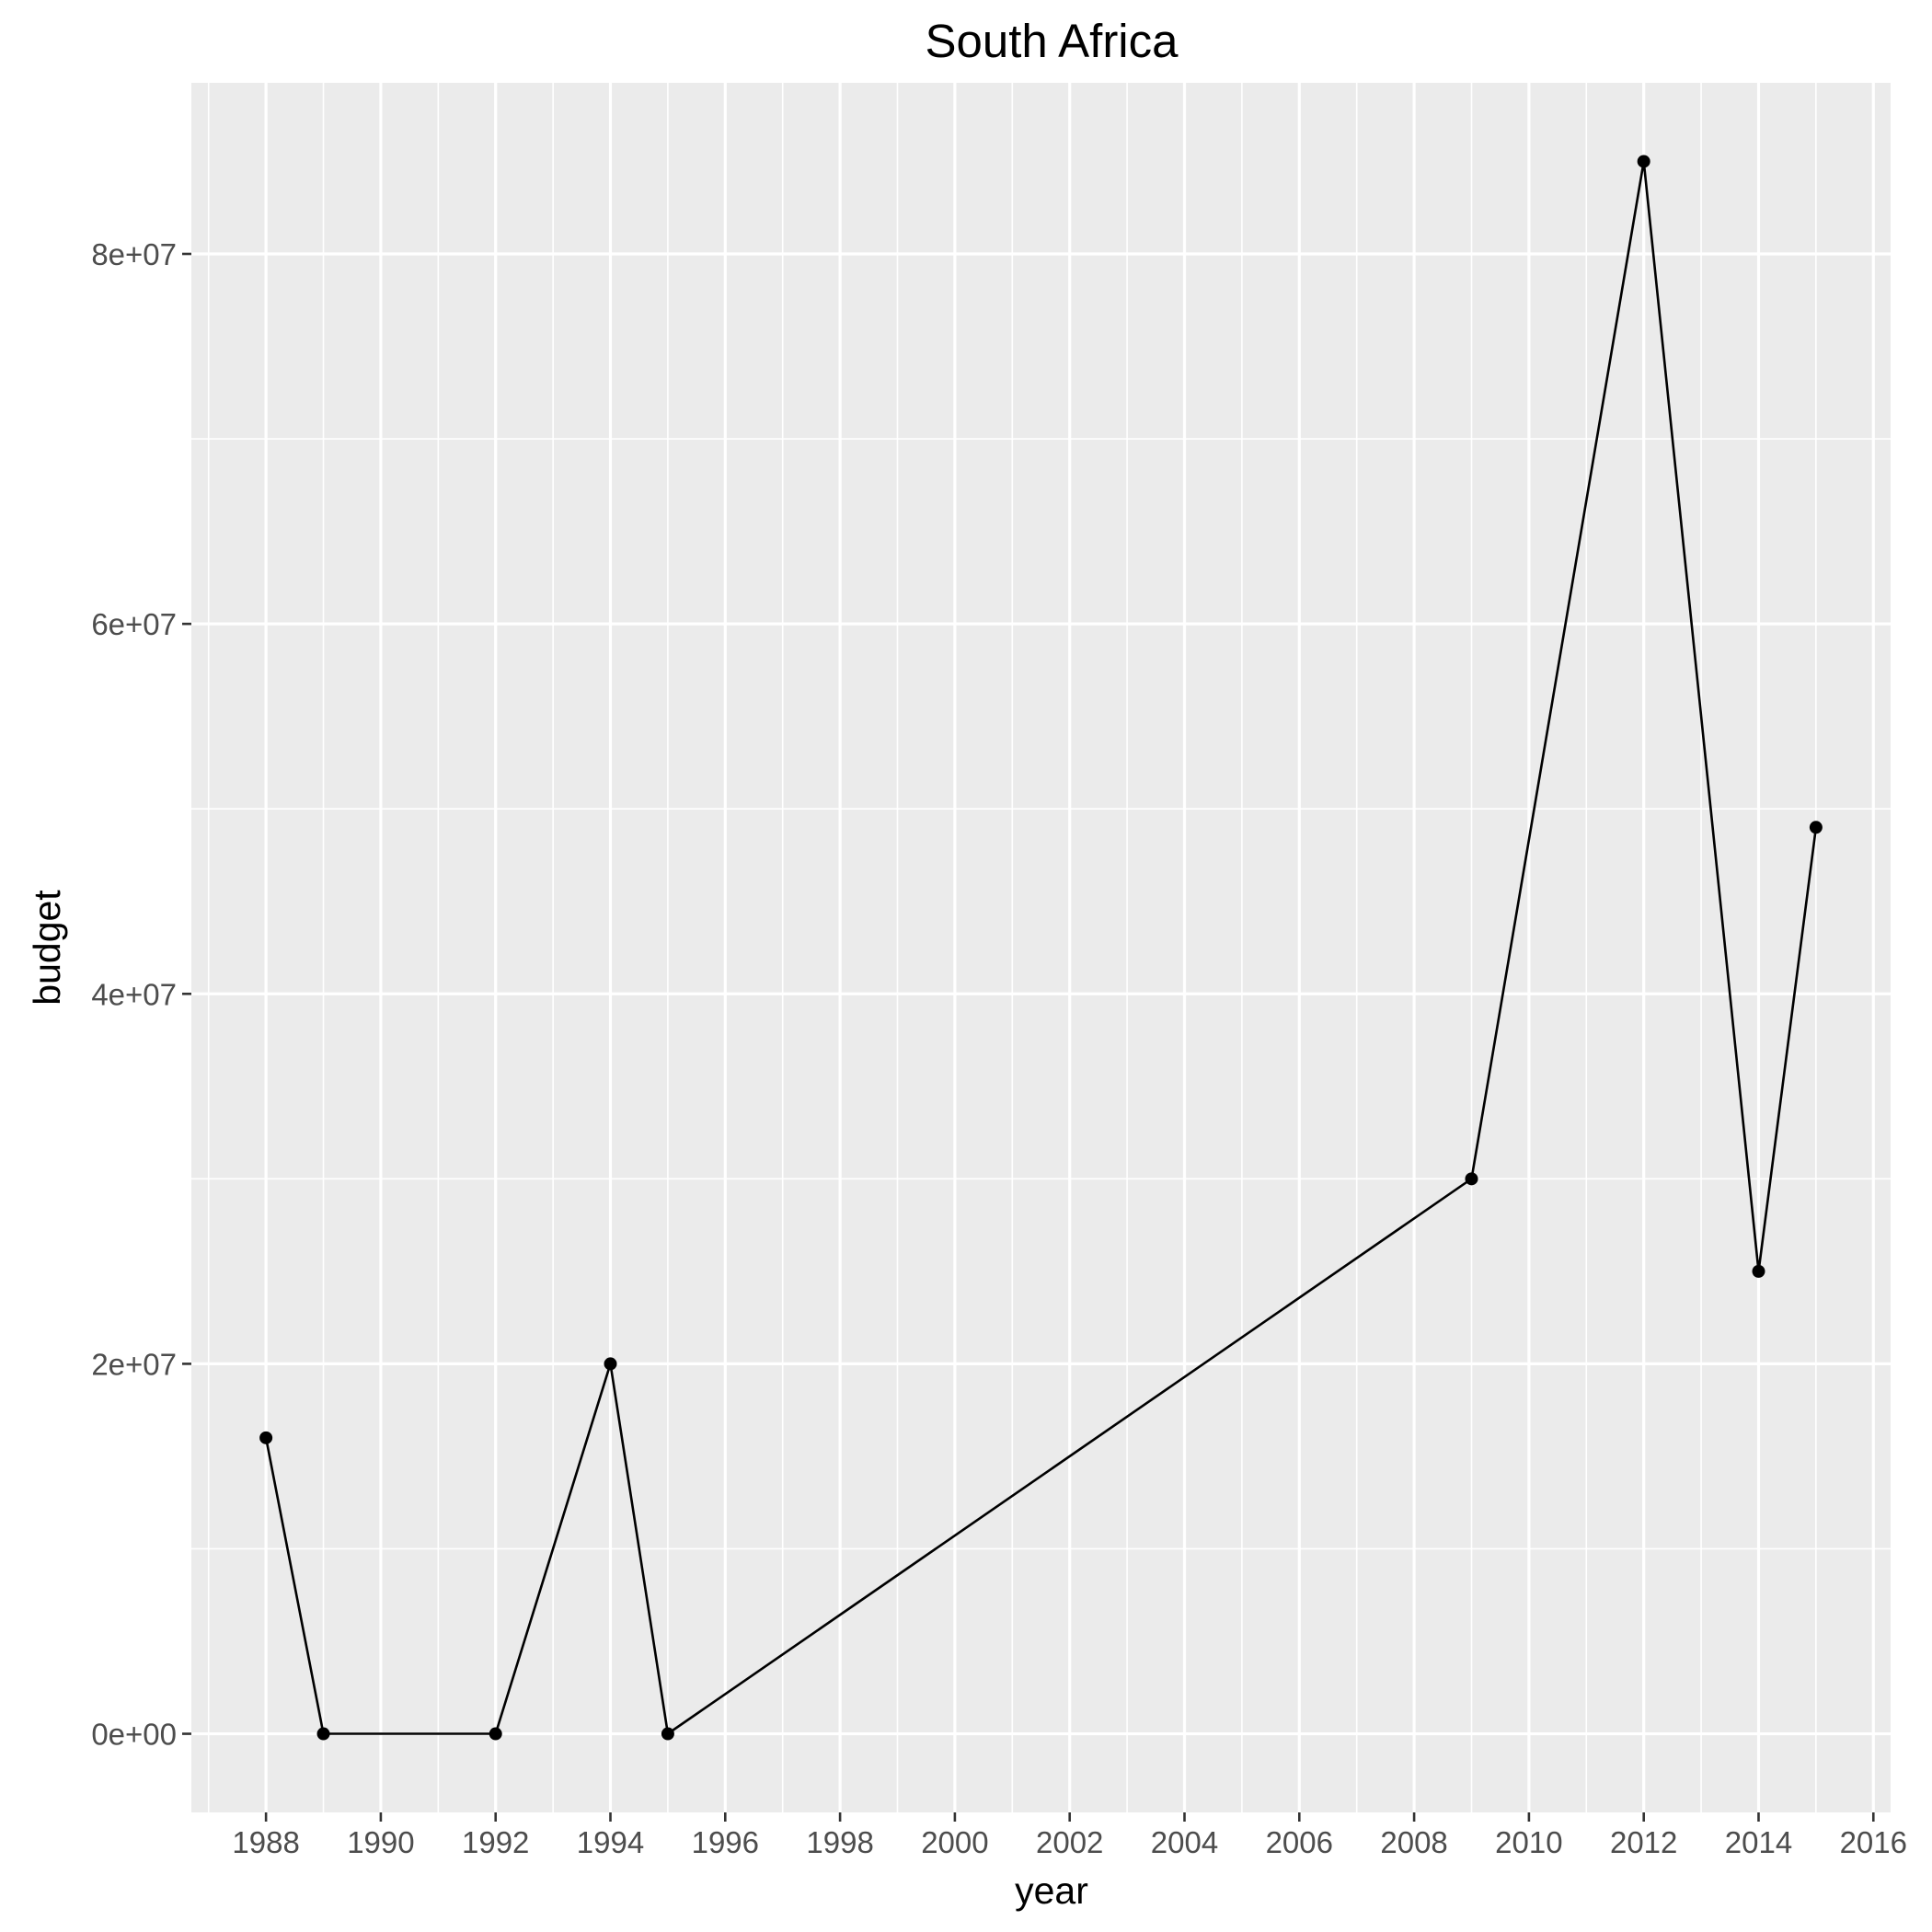  I want to click on y-tick-label: 8e+07, so click(134, 254).